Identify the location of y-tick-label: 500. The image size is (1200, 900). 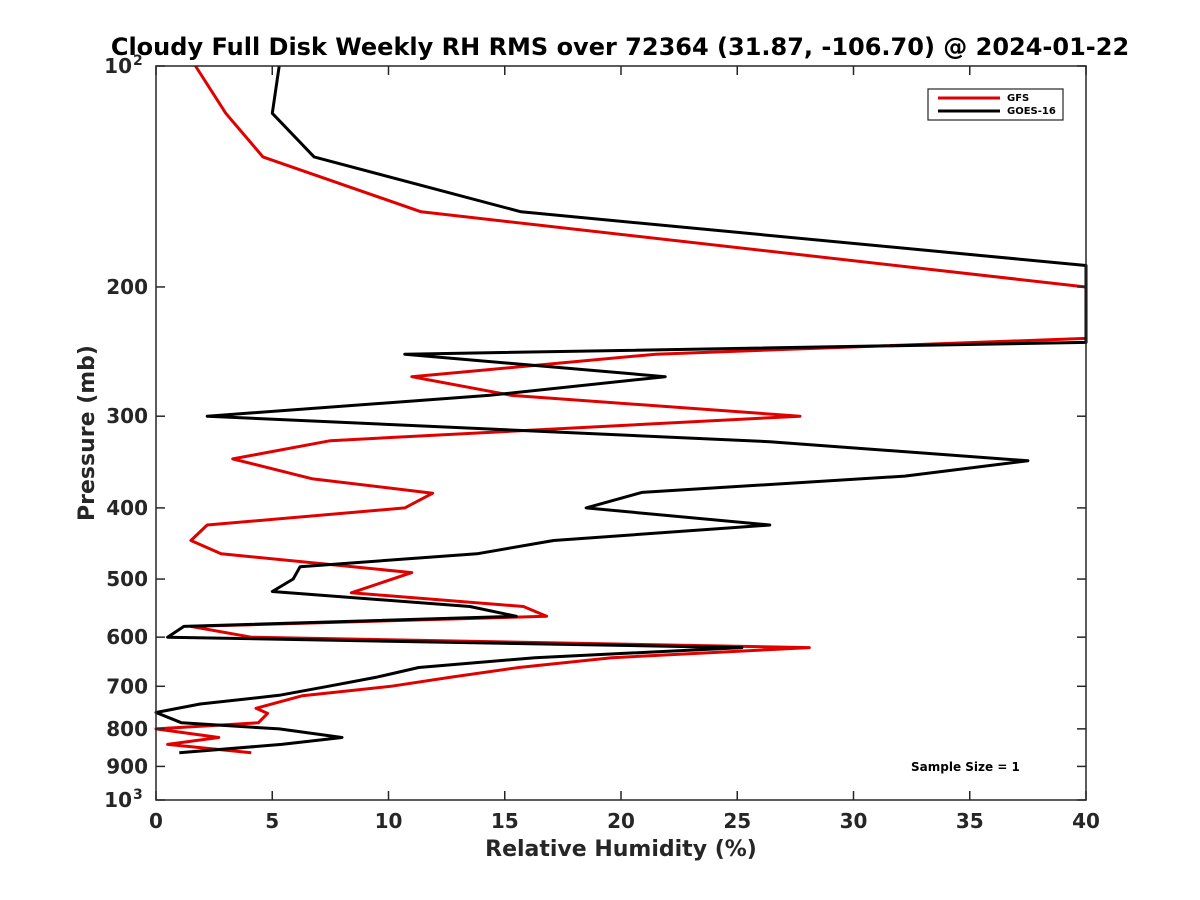
(127, 579).